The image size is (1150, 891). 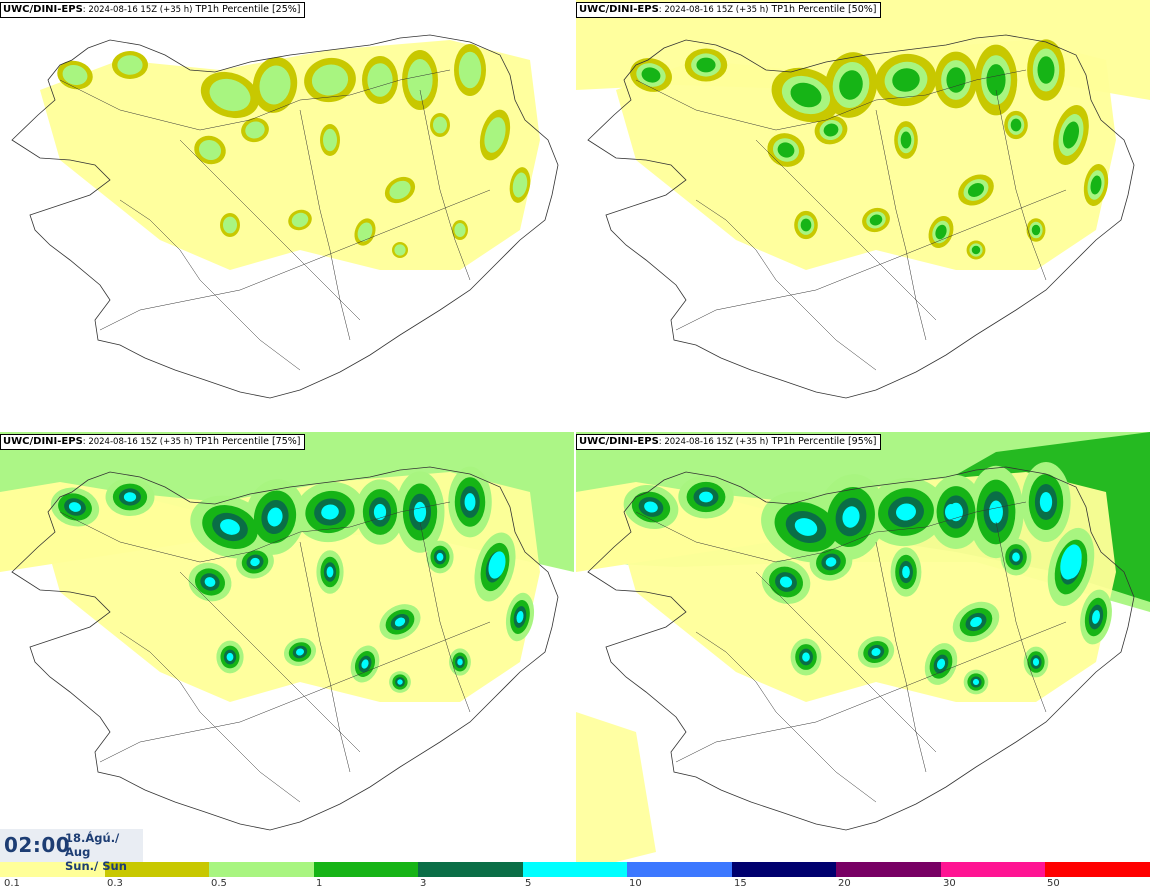 I want to click on colorbar-label: 30, so click(x=949, y=883).